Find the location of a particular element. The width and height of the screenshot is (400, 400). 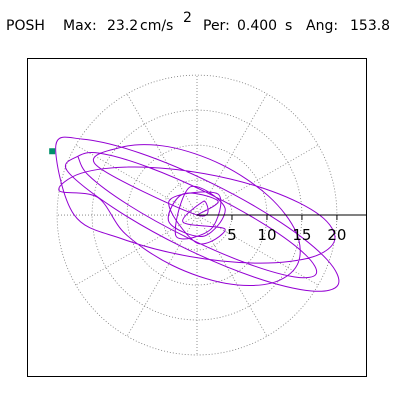

max-unit-exponent: 2 is located at coordinates (187, 18).